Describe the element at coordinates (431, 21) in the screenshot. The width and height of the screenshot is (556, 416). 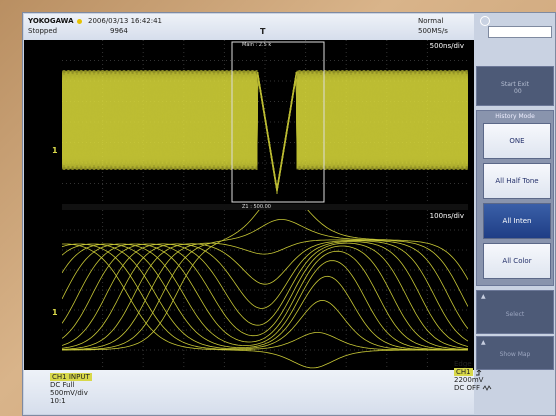
I see `trigger-mode: Normal` at that location.